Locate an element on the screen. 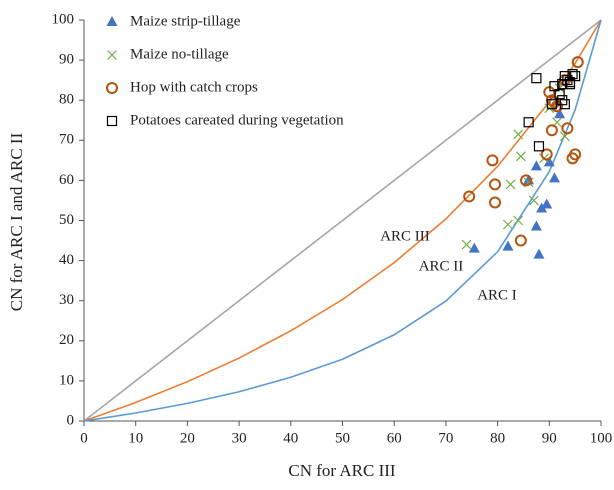 The image size is (614, 490). x-tick-label: 30 is located at coordinates (239, 438).